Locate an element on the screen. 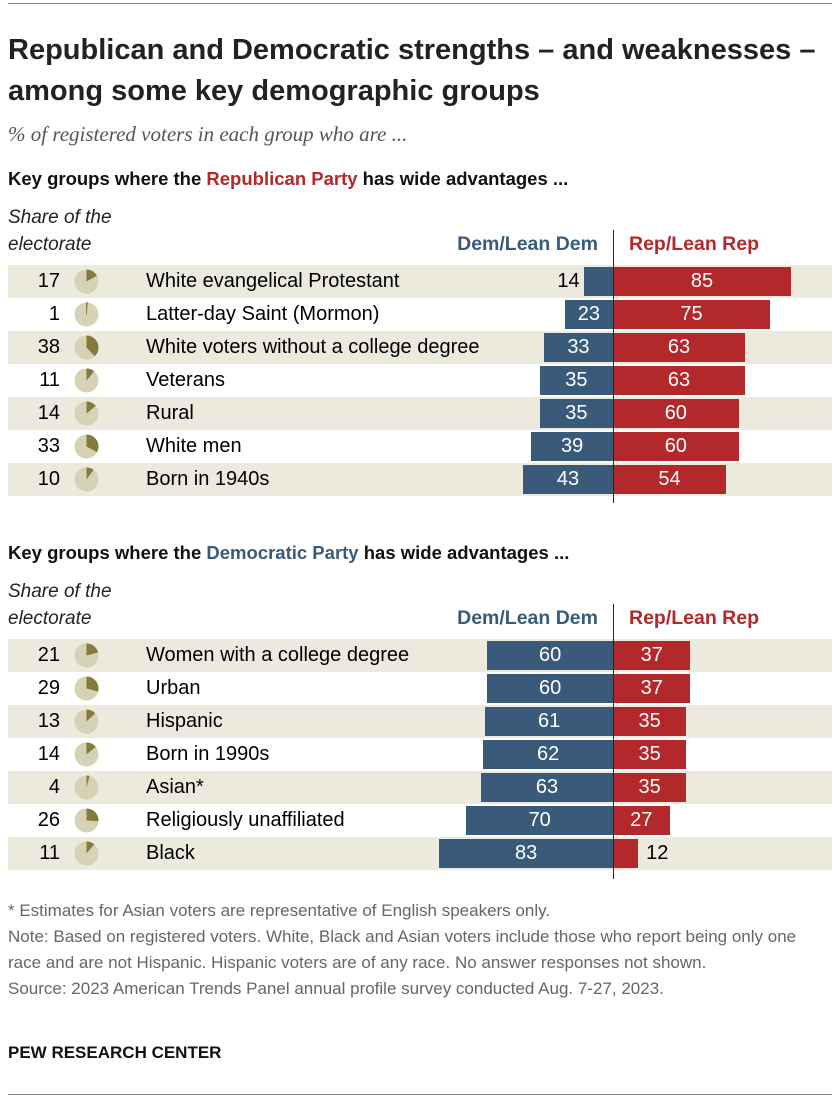 This screenshot has width=840, height=1102. group-label: Hispanic is located at coordinates (184, 721).